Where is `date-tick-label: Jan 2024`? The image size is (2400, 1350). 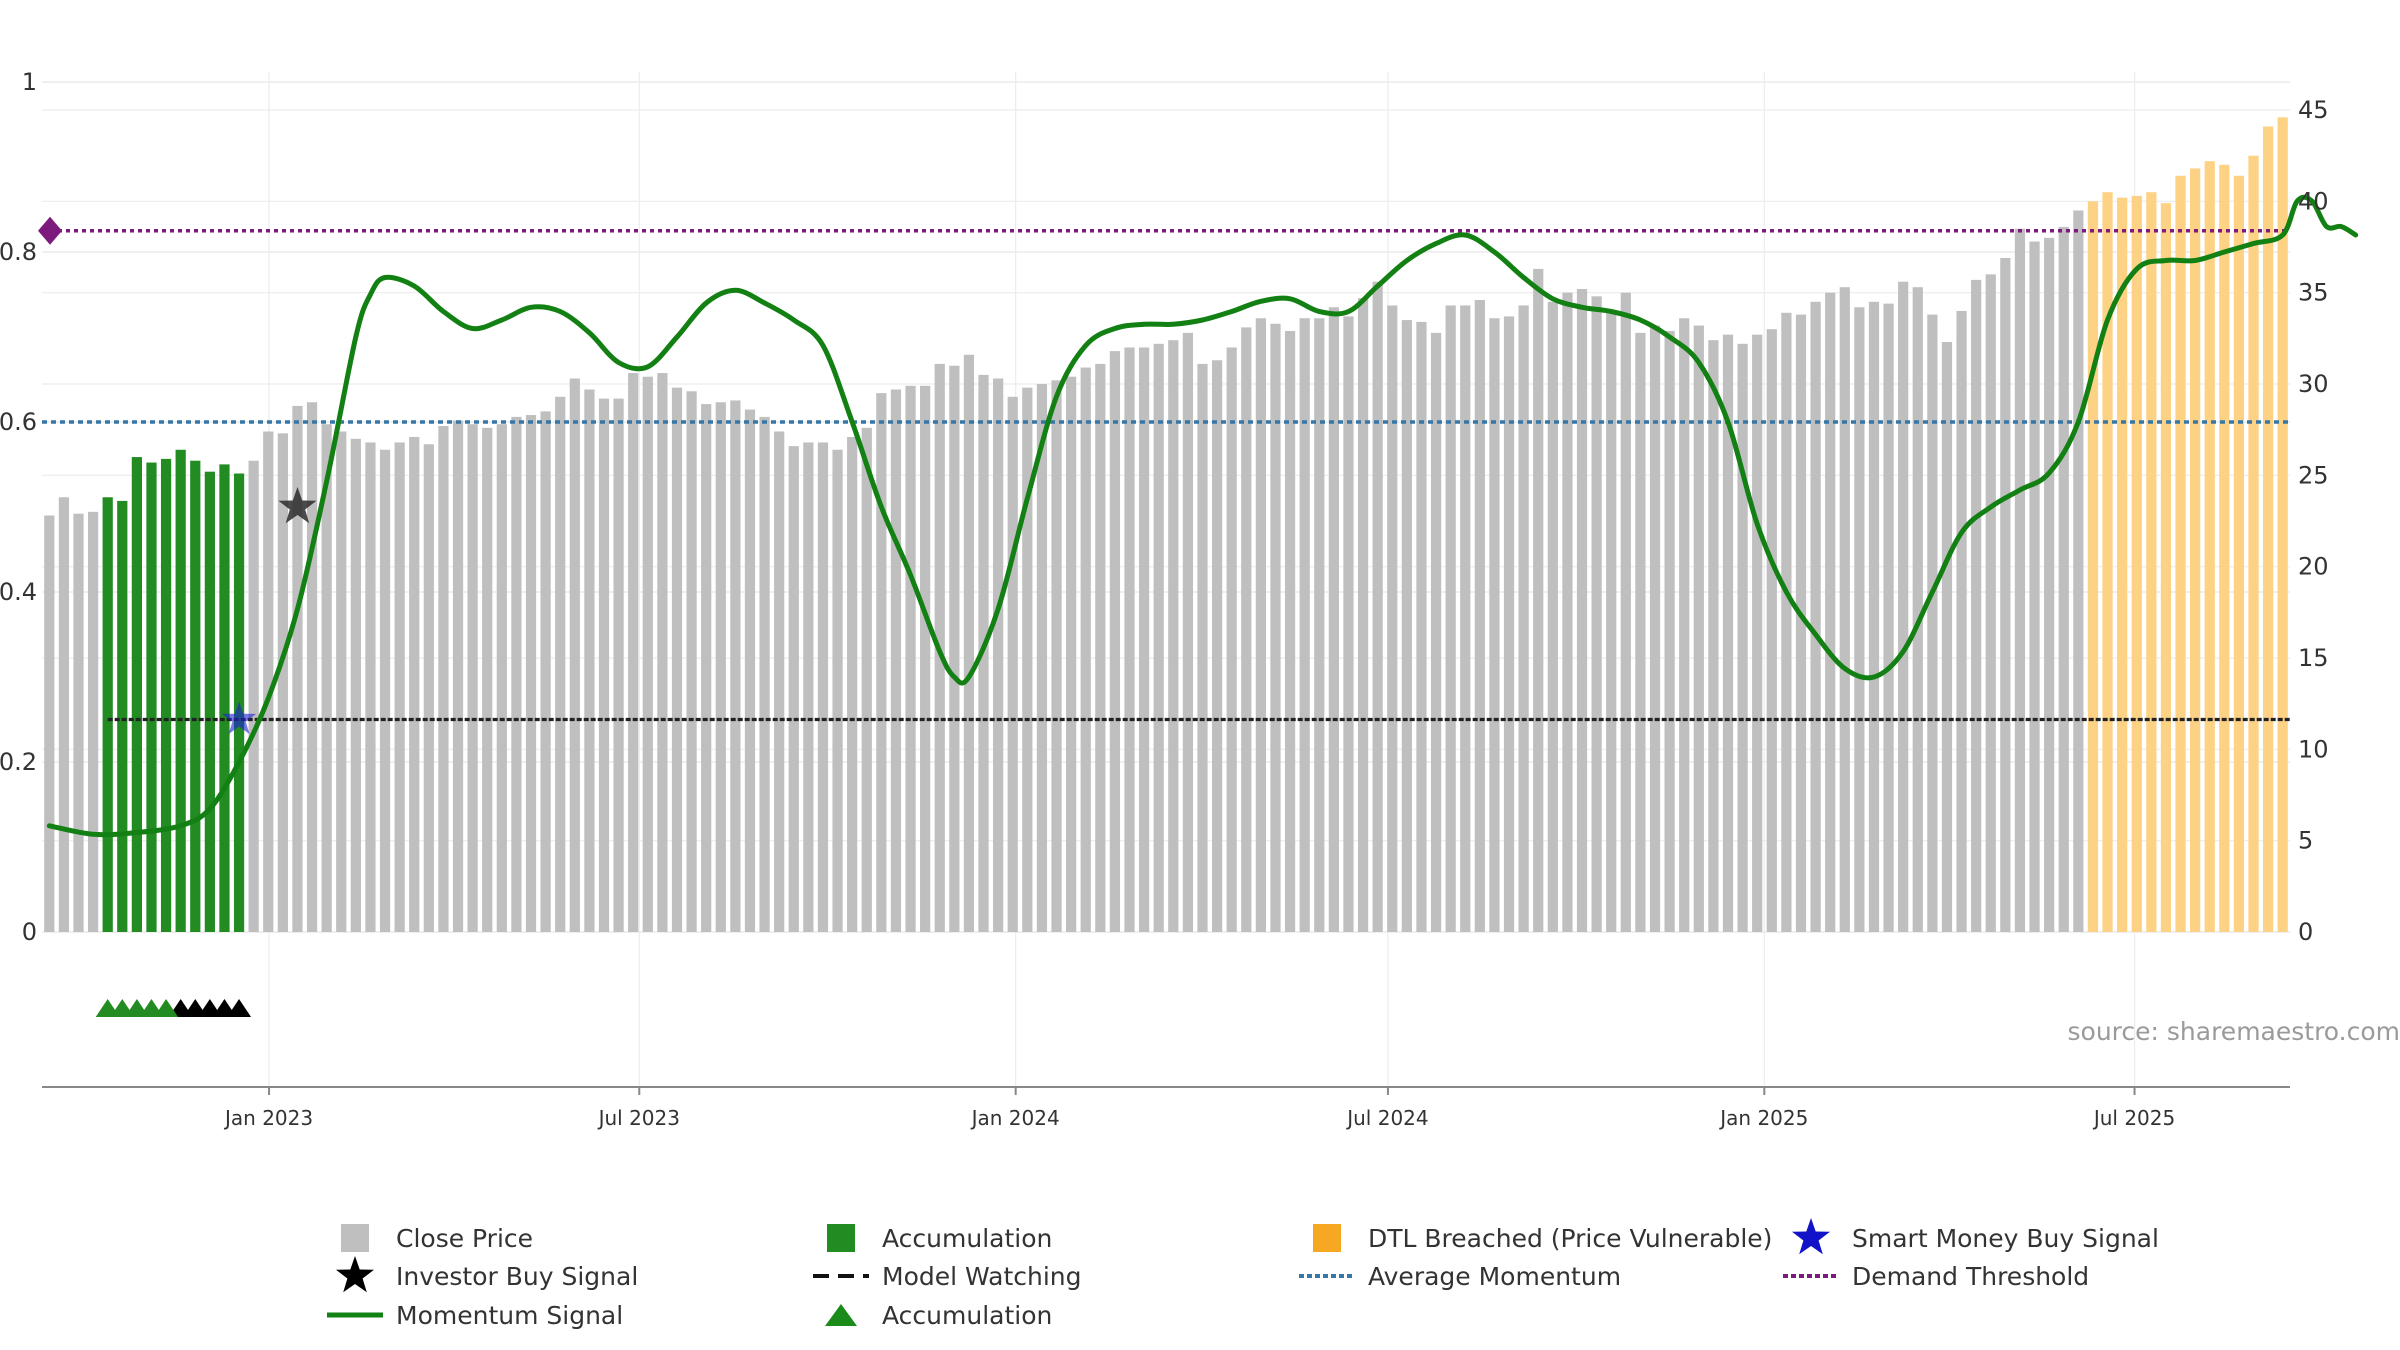 date-tick-label: Jan 2024 is located at coordinates (1015, 1118).